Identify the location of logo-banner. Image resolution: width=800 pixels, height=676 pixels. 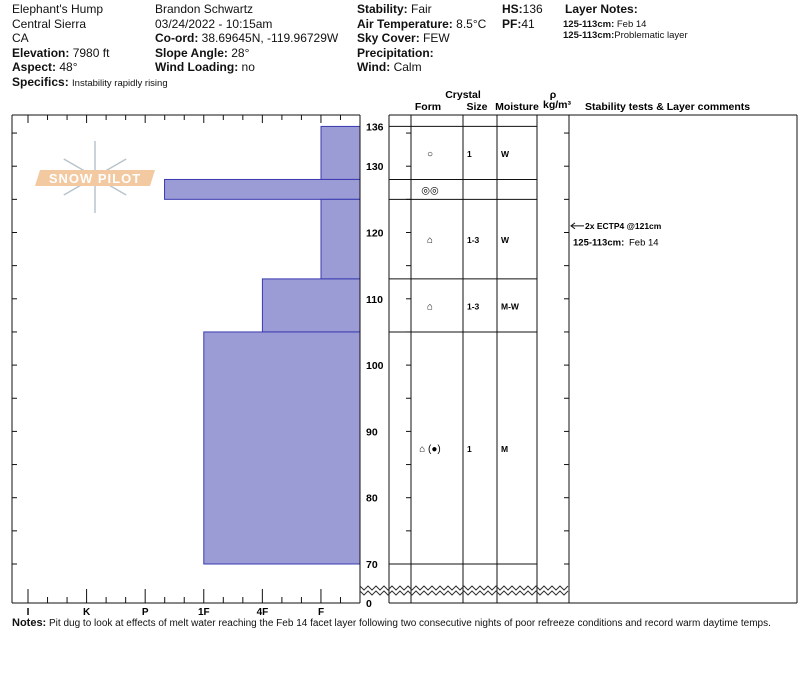
(95, 178).